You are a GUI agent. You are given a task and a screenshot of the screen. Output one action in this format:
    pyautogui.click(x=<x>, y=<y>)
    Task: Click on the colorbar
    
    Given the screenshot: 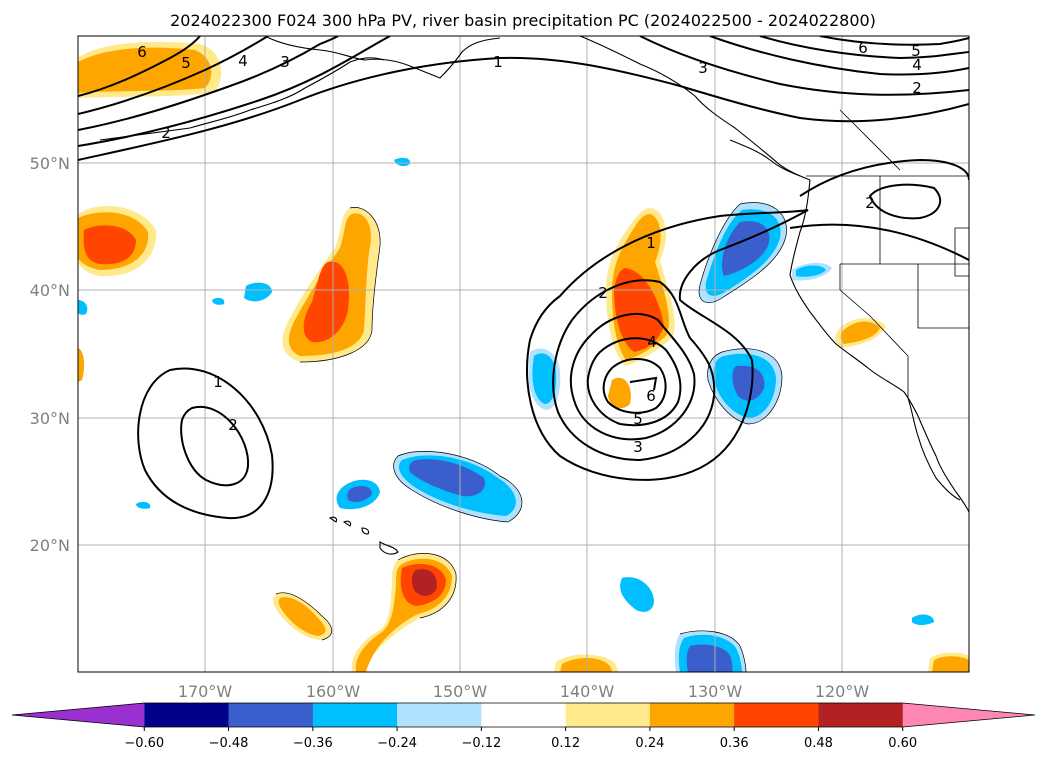 What is the action you would take?
    pyautogui.click(x=523, y=715)
    